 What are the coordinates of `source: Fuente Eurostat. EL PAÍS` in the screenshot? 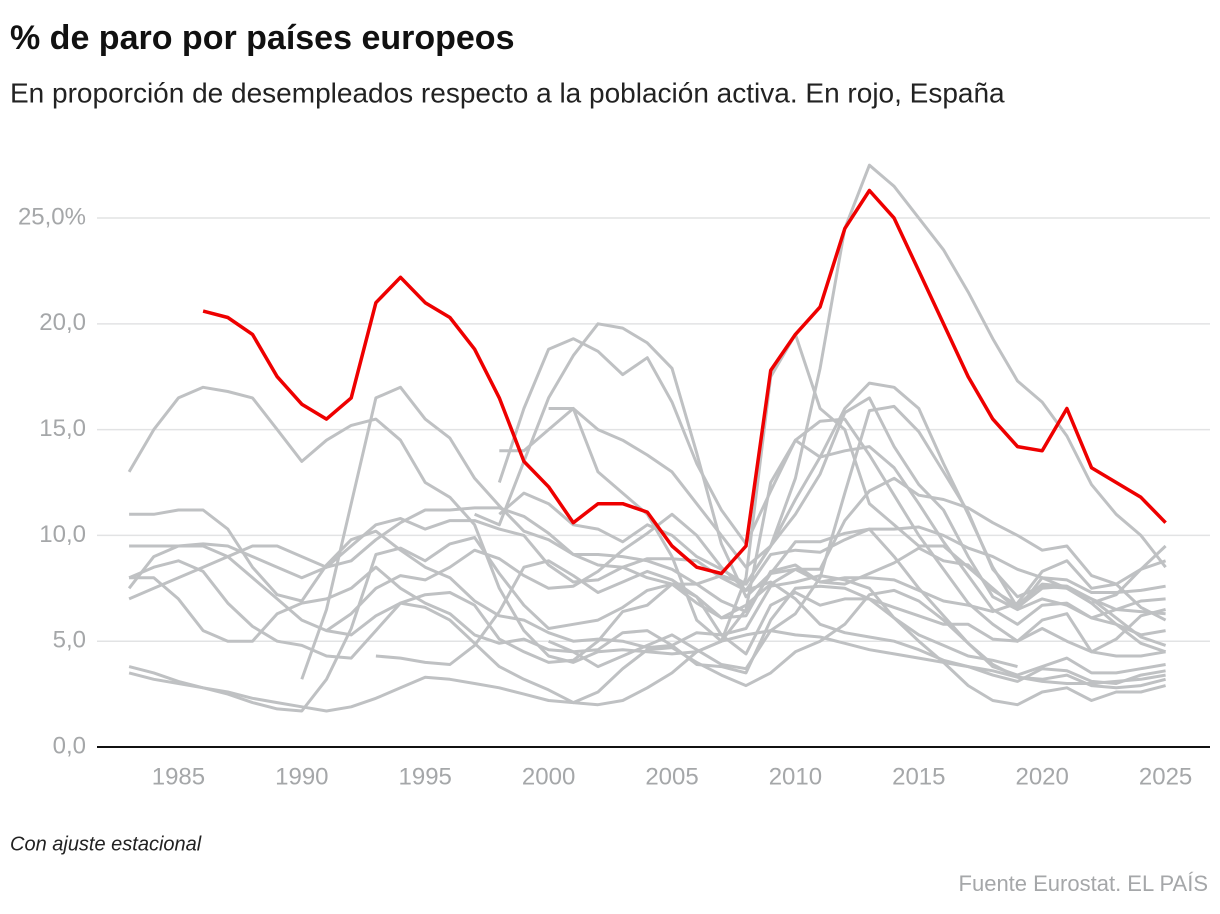 It's located at (1083, 883).